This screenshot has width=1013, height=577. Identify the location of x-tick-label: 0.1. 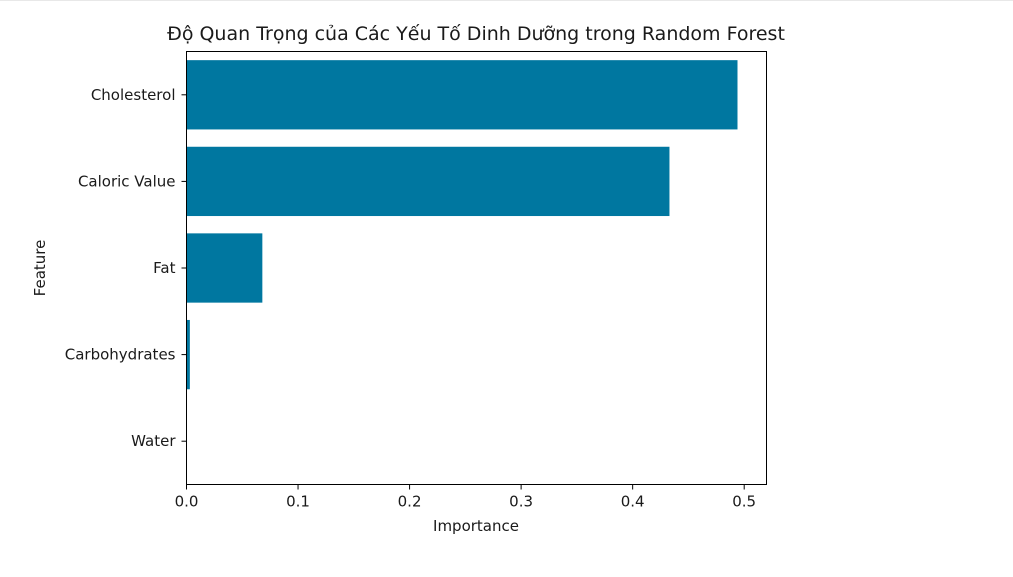
(298, 502).